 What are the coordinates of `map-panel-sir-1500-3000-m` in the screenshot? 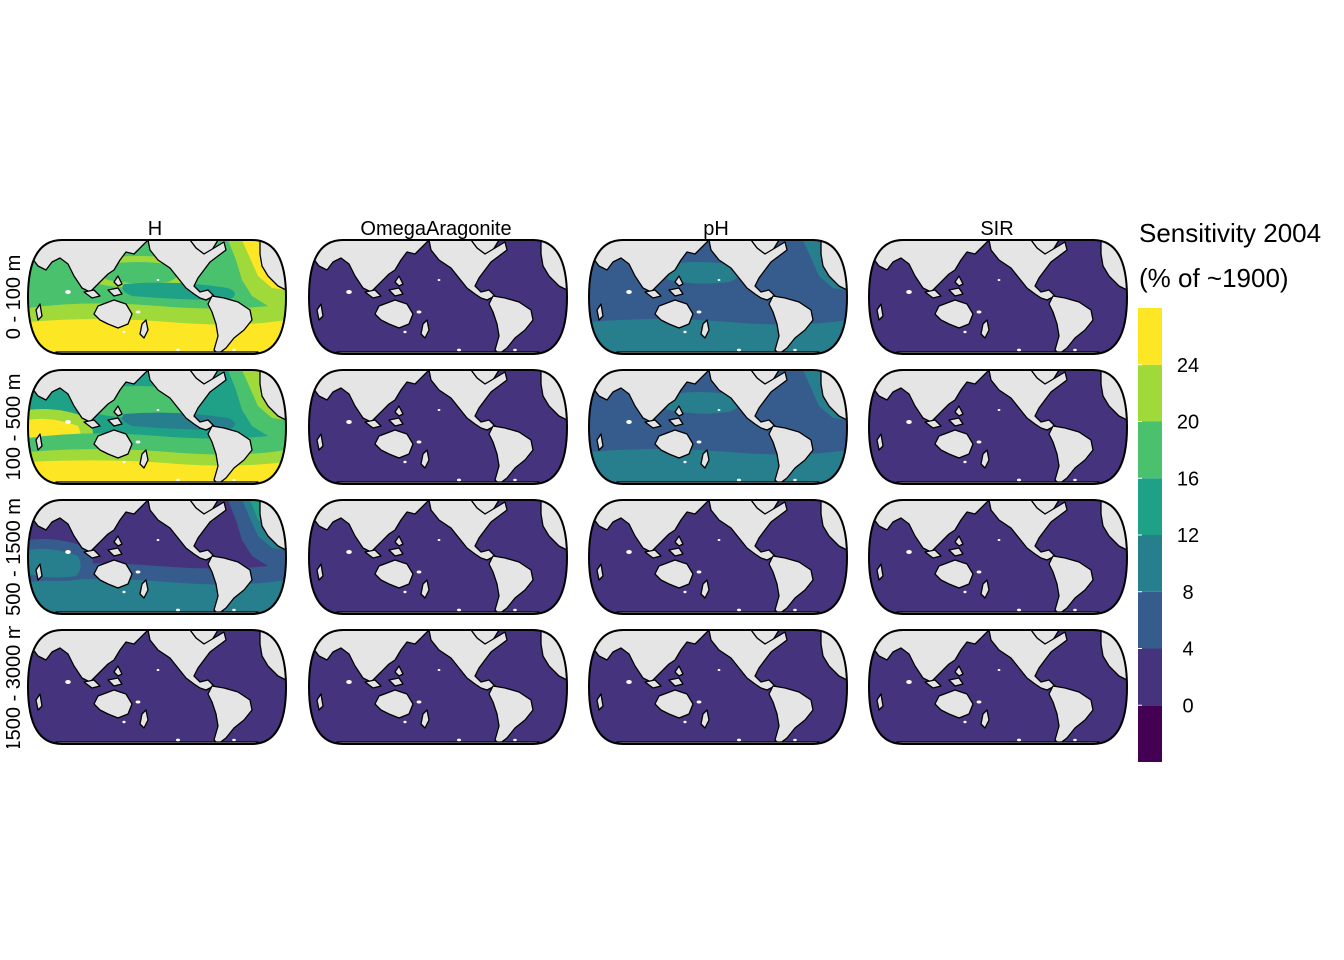 It's located at (998, 687).